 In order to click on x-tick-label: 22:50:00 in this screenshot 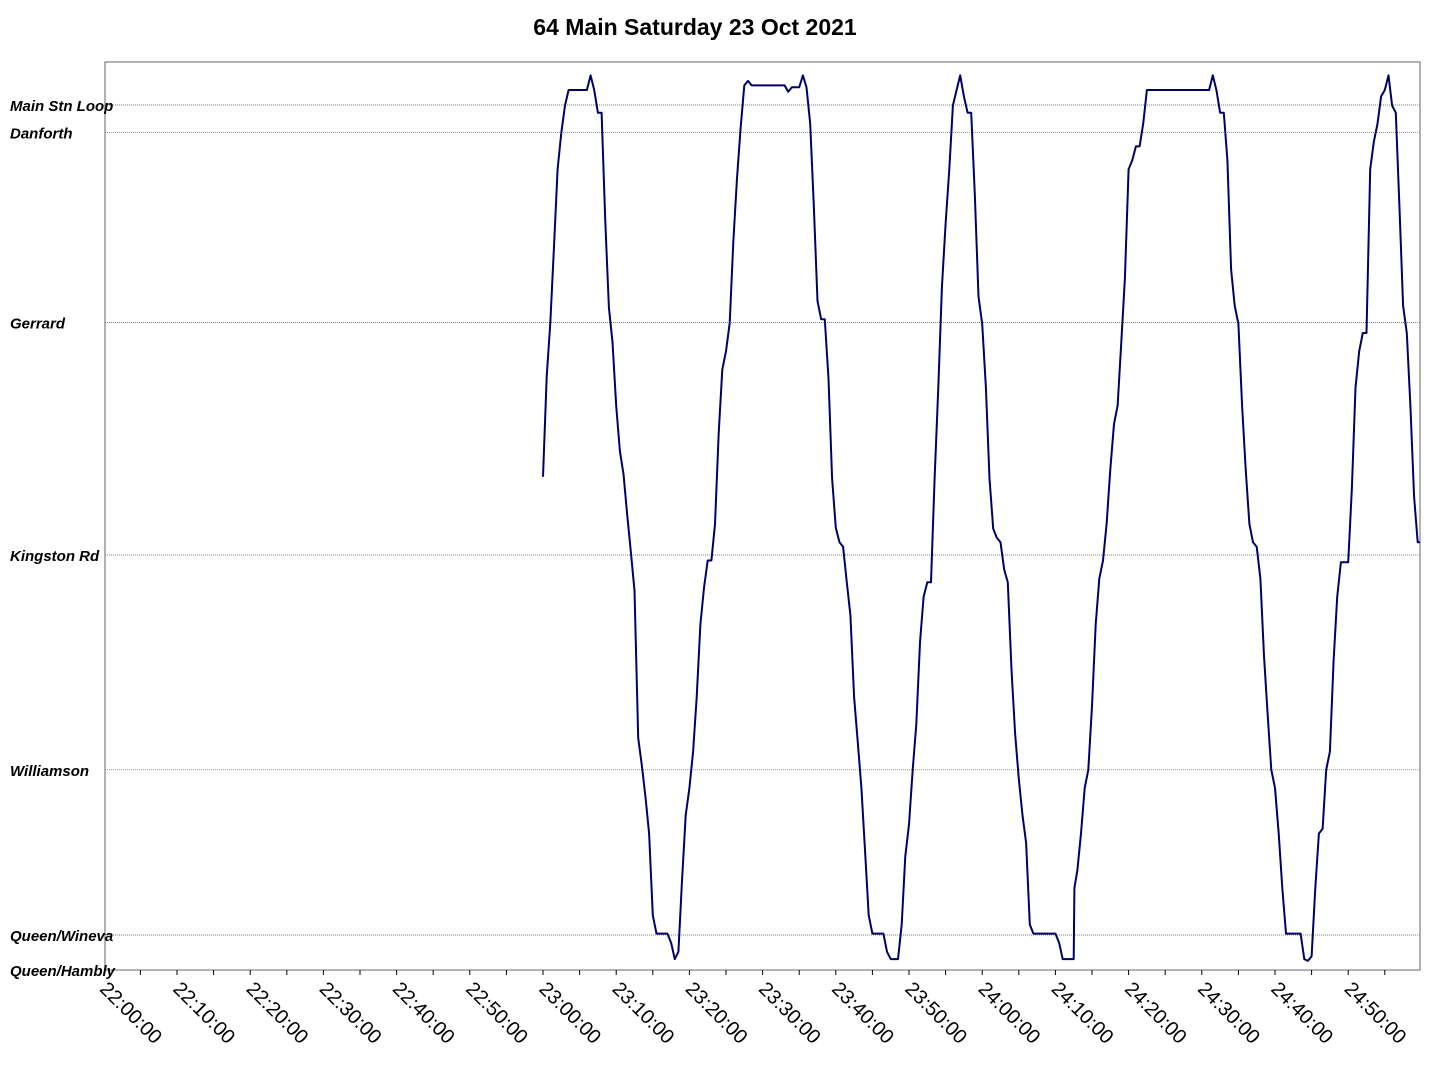, I will do `click(496, 1013)`.